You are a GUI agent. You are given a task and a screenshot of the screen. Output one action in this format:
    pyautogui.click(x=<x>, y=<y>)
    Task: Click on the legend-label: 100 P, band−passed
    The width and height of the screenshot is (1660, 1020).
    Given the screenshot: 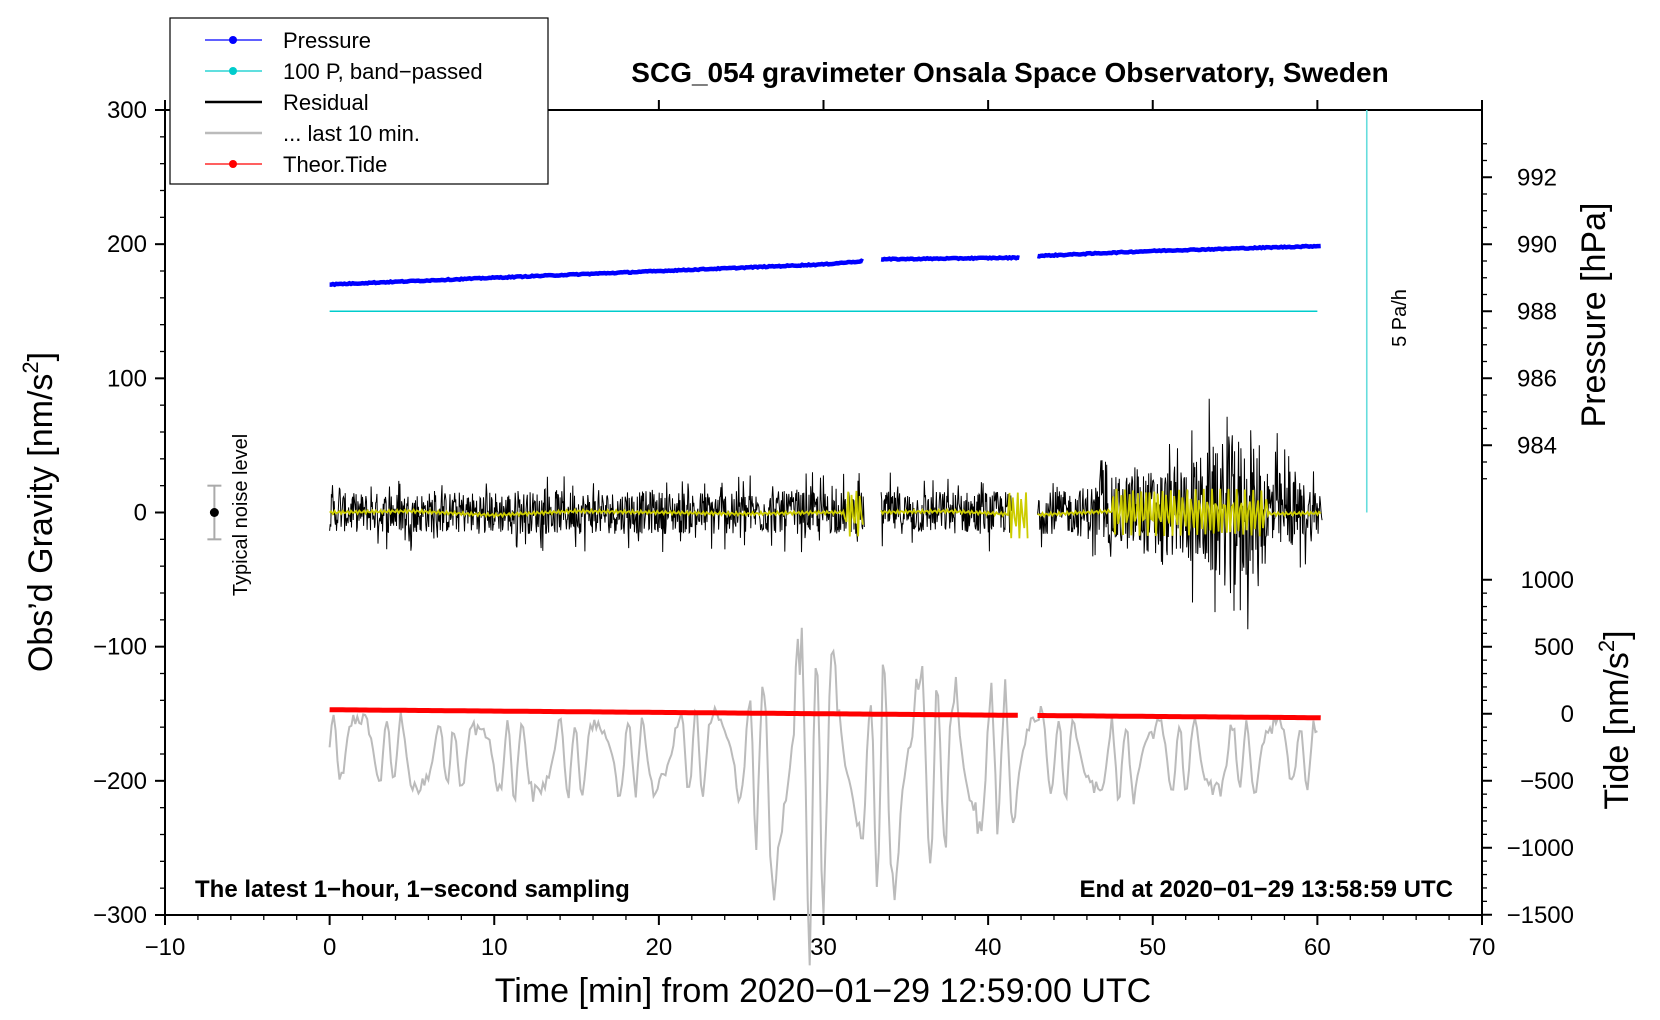 What is the action you would take?
    pyautogui.click(x=383, y=71)
    